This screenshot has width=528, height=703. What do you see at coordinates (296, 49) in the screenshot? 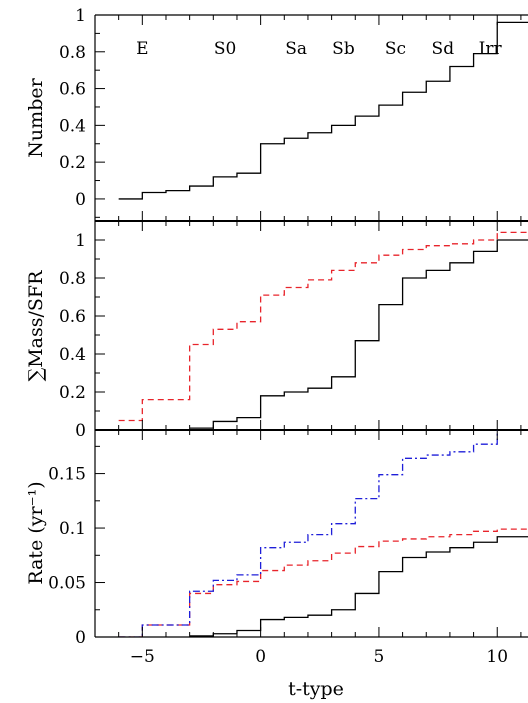
I see `type-label-sa: Sa` at bounding box center [296, 49].